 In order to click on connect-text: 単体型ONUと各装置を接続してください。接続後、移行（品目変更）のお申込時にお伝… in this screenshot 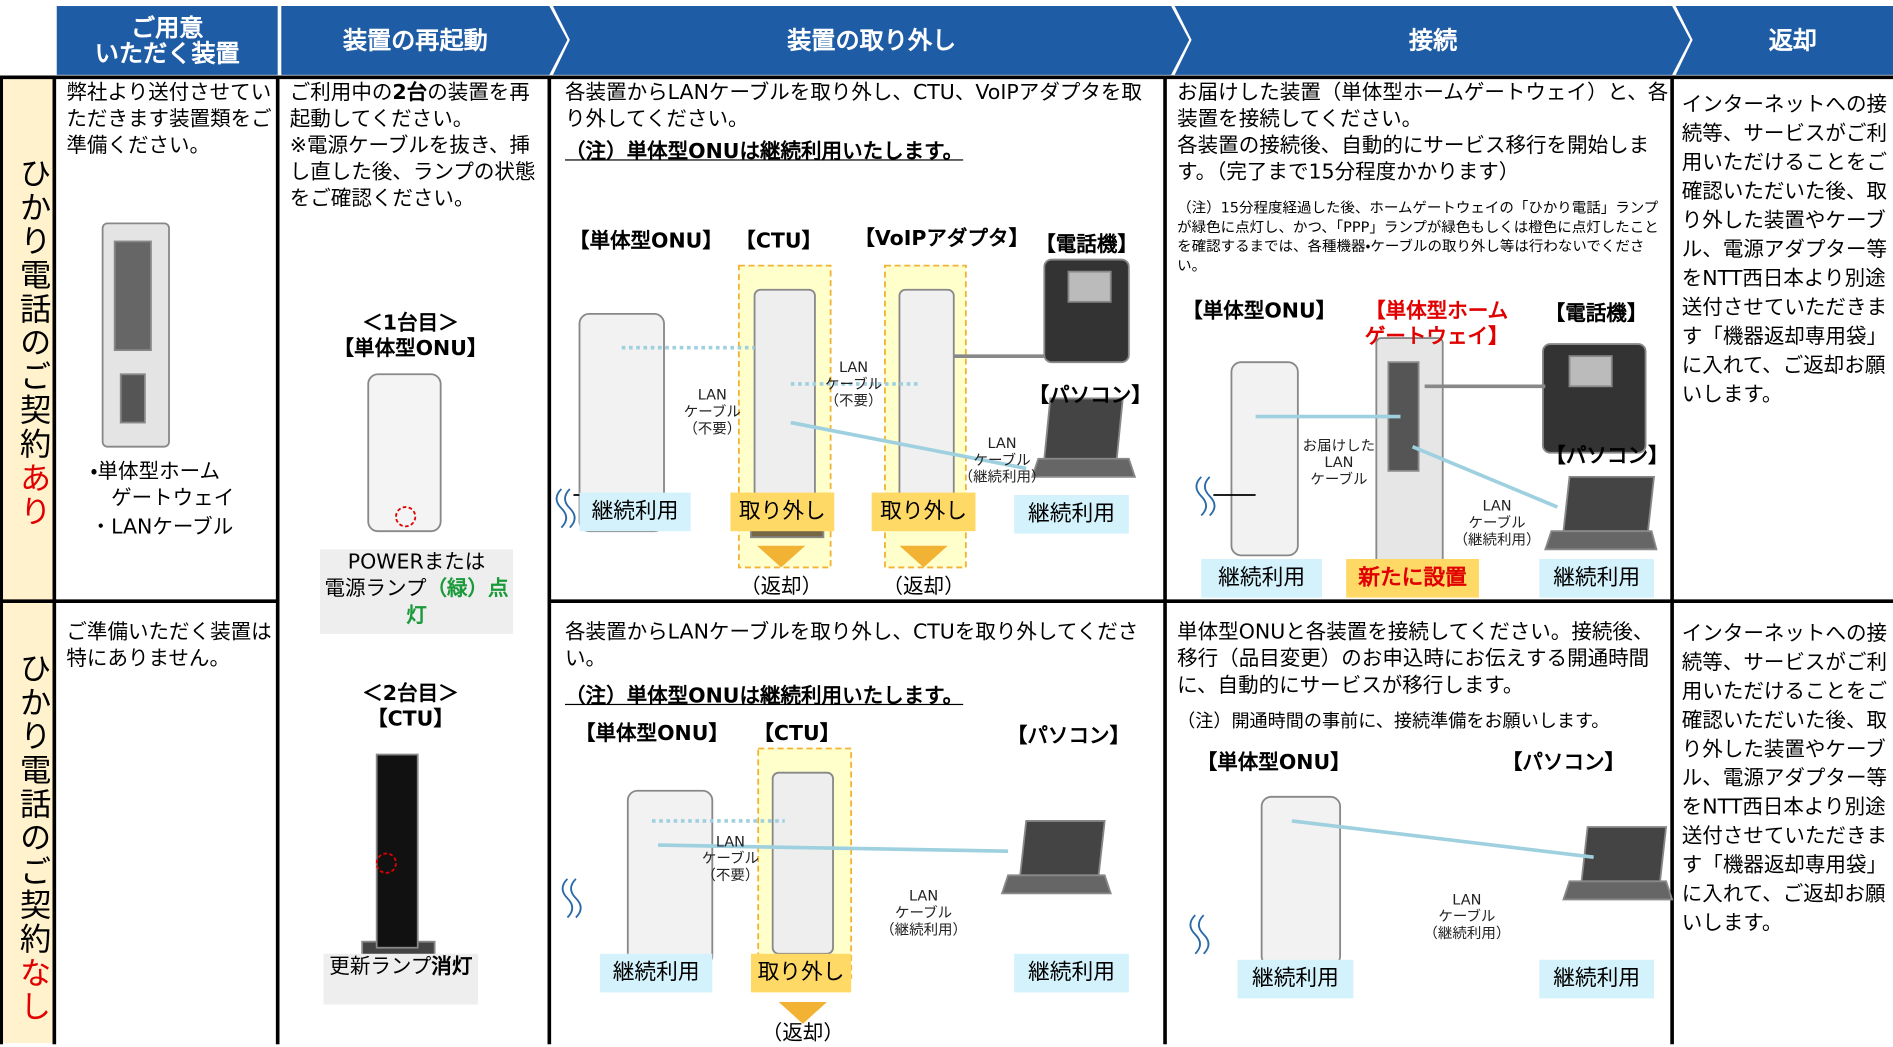, I will do `click(1415, 659)`.